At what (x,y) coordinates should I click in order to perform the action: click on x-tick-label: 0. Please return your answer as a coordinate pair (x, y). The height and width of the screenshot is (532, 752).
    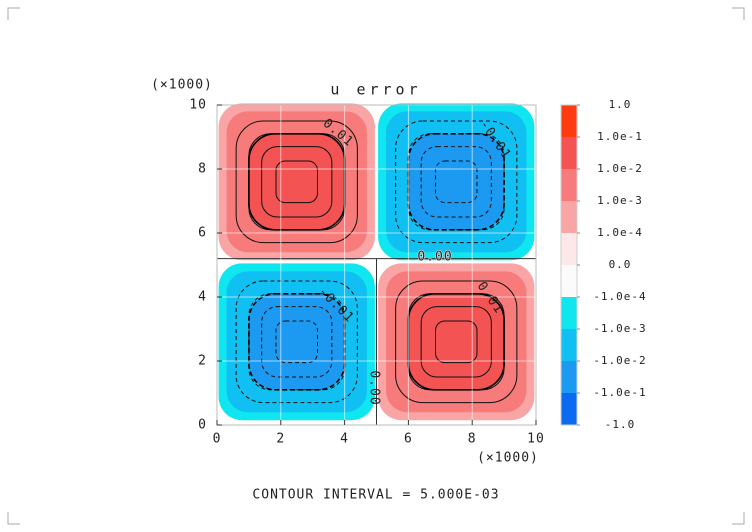
    Looking at the image, I should click on (217, 439).